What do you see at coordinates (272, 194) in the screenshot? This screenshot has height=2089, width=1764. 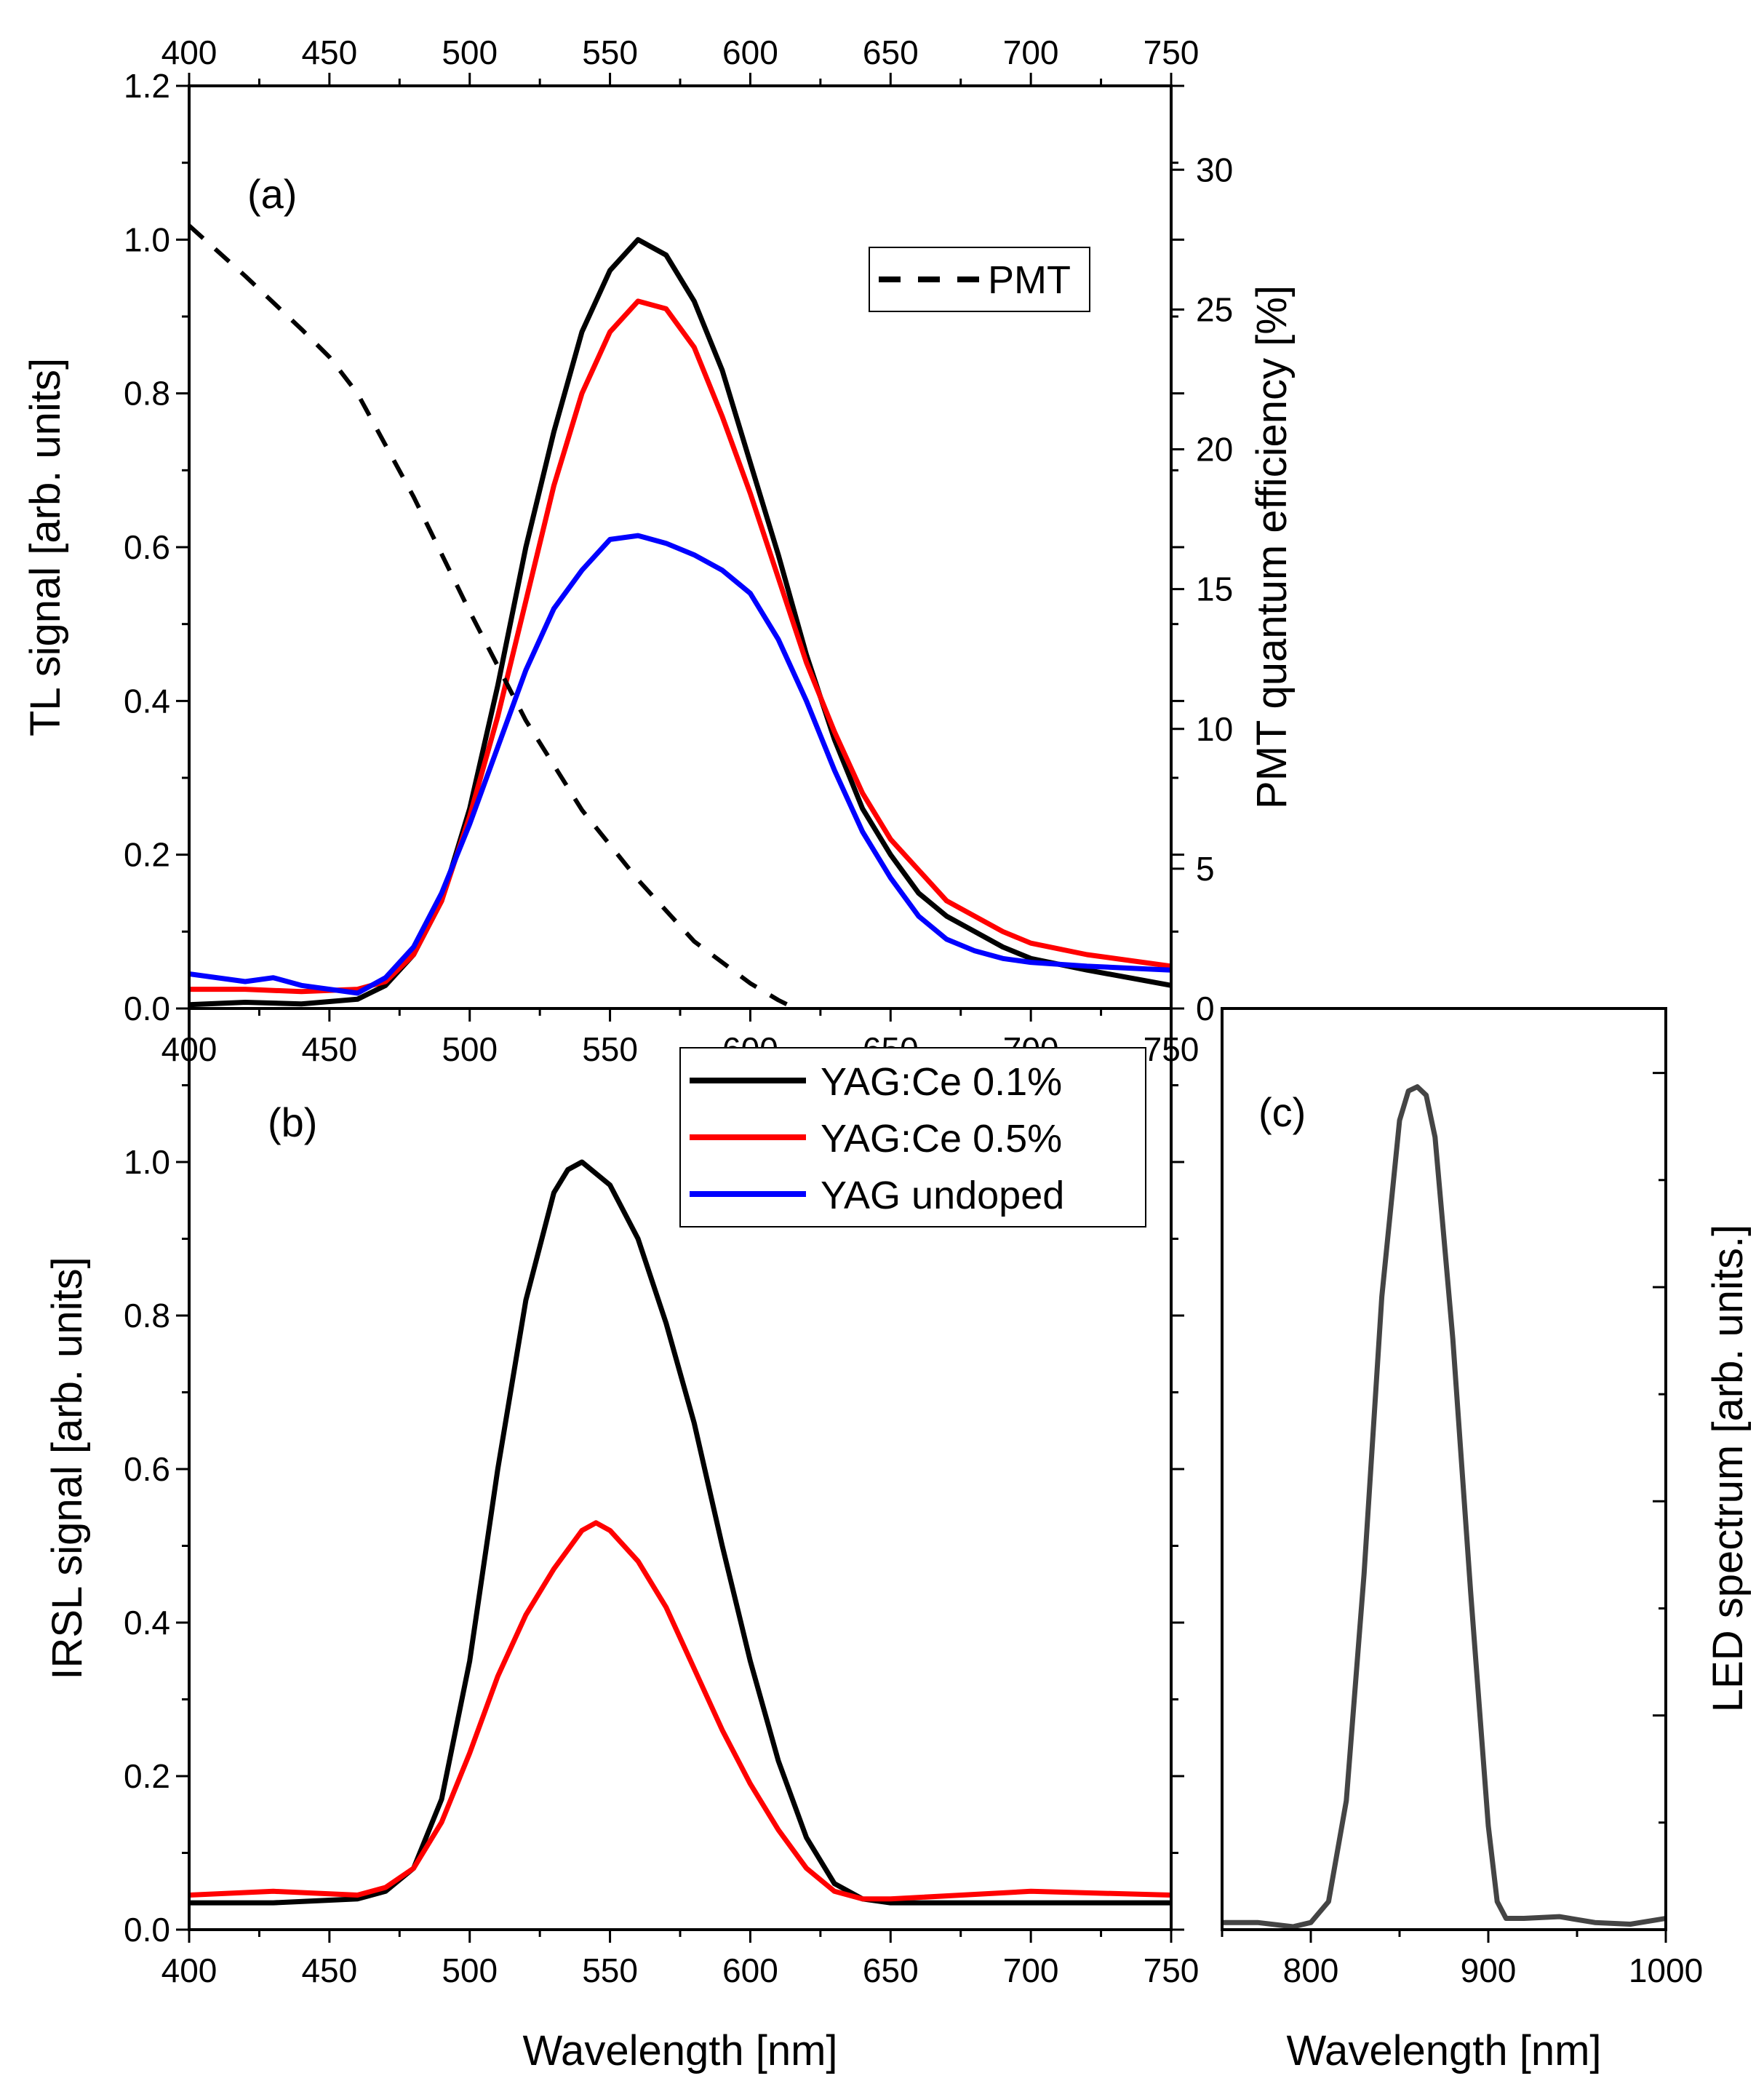 I see `panel-a-label: (a)` at bounding box center [272, 194].